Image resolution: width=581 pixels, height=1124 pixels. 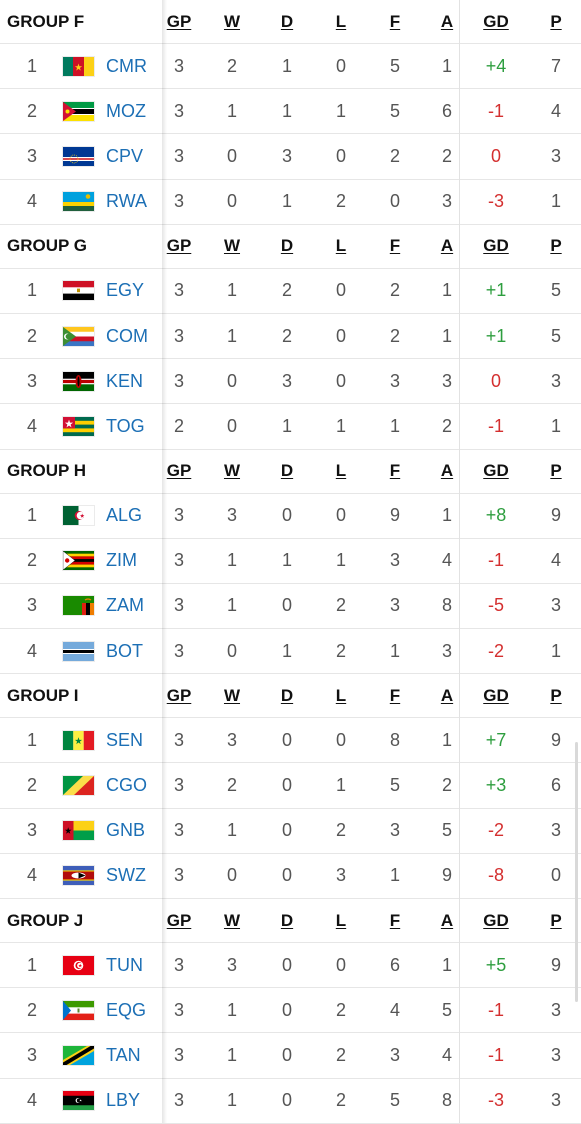 I want to click on team-row-cmr: 1 CMR 3 2 1 0 5 1 +4 7, so click(x=290, y=67).